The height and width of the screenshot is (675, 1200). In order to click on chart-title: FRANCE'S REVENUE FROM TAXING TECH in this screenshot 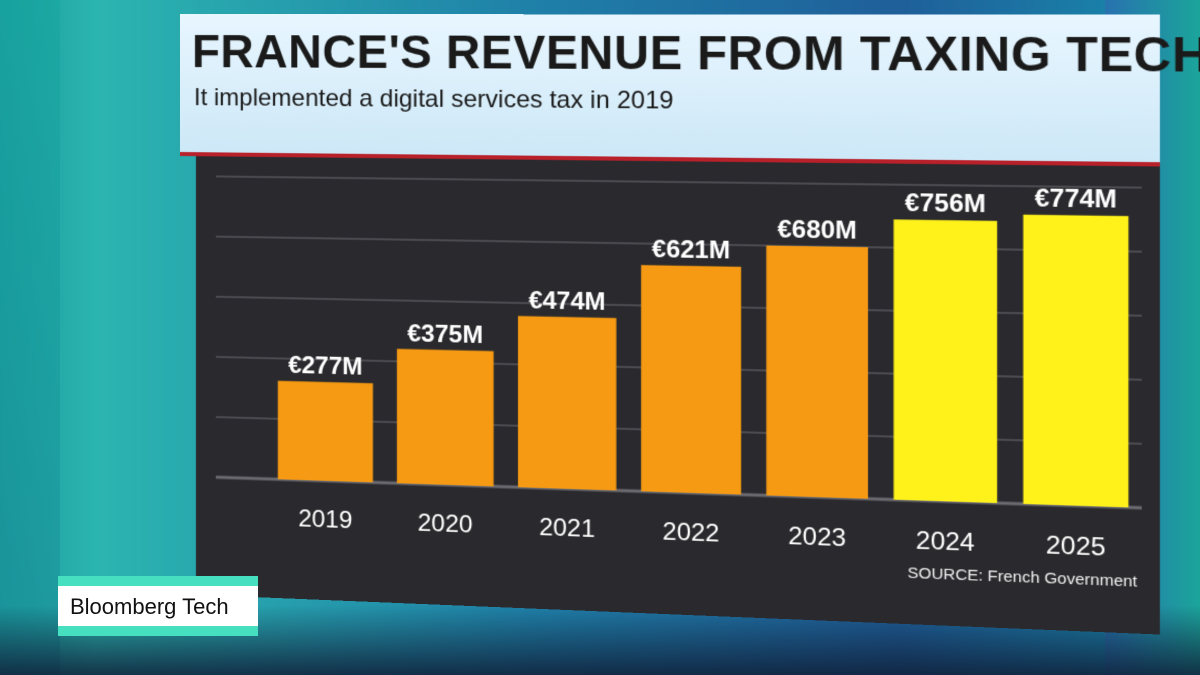, I will do `click(695, 54)`.